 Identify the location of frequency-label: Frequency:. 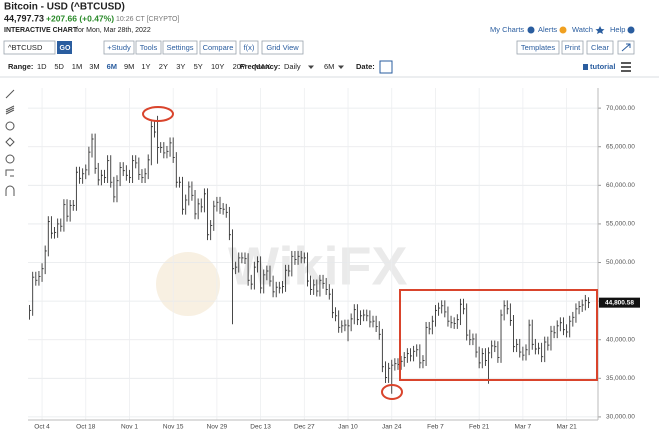
(260, 66).